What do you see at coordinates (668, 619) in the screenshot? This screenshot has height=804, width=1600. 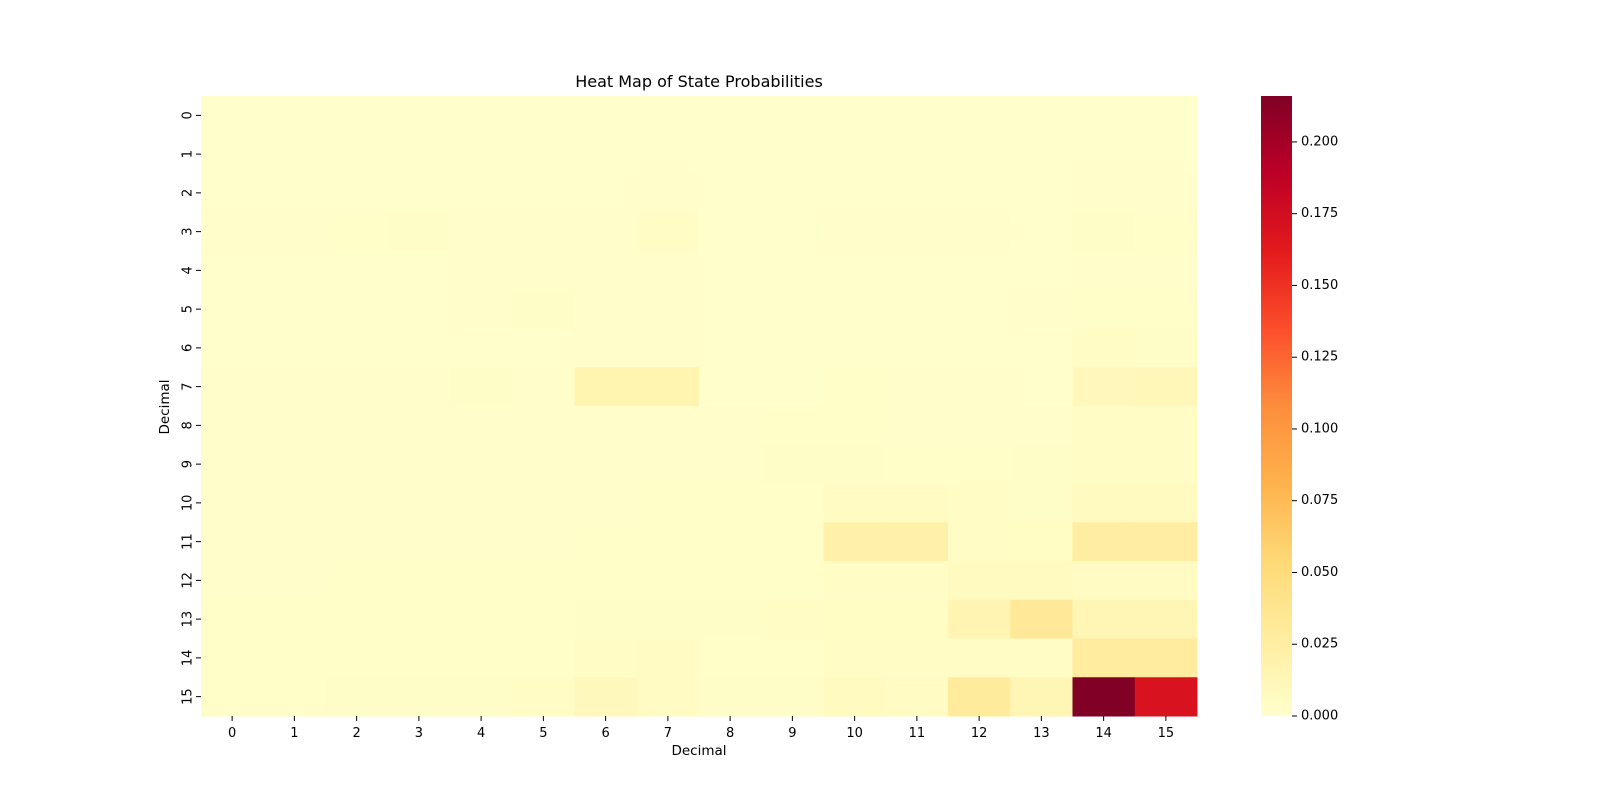 I see `heatmap-cell-r13-c7` at bounding box center [668, 619].